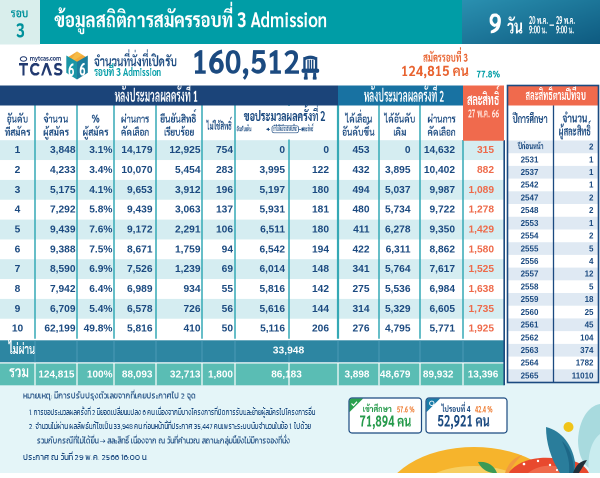 Image resolution: width=600 pixels, height=478 pixels. I want to click on svg-text: 142, so click(320, 289).